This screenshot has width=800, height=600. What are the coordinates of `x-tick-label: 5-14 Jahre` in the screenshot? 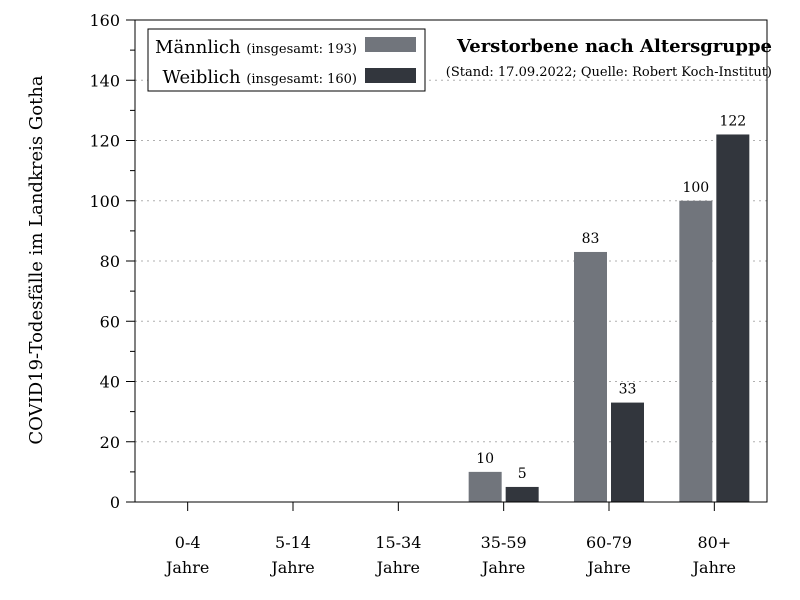 It's located at (291, 555).